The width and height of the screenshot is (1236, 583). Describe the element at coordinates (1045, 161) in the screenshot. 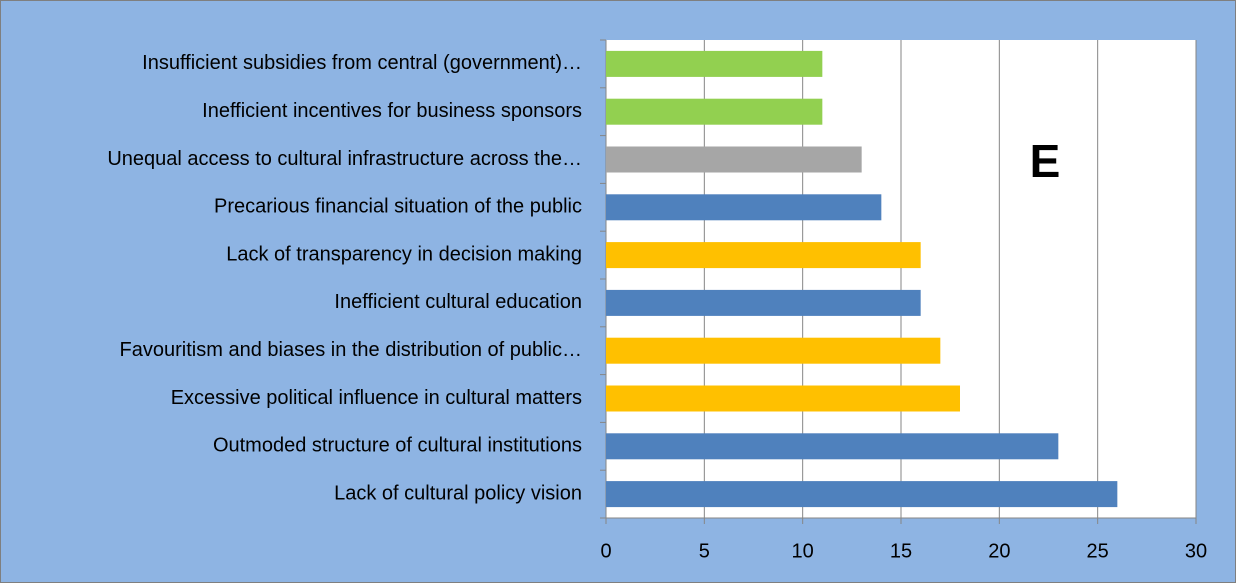

I see `annotation: E` at that location.